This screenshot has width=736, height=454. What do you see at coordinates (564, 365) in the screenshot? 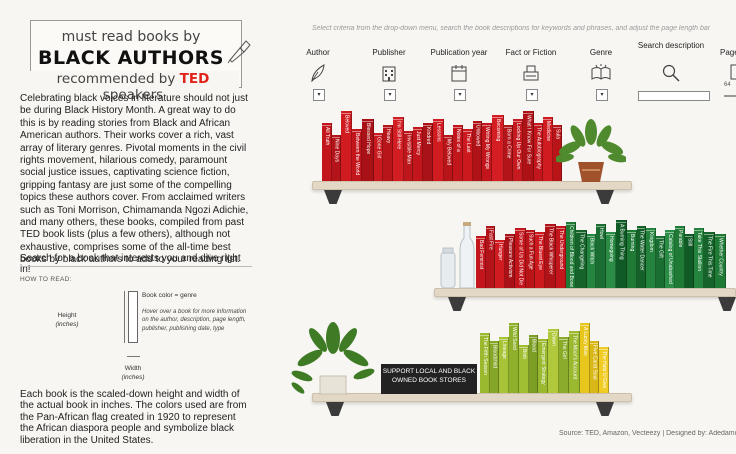
I see `book-spine: The Girl` at bounding box center [564, 365].